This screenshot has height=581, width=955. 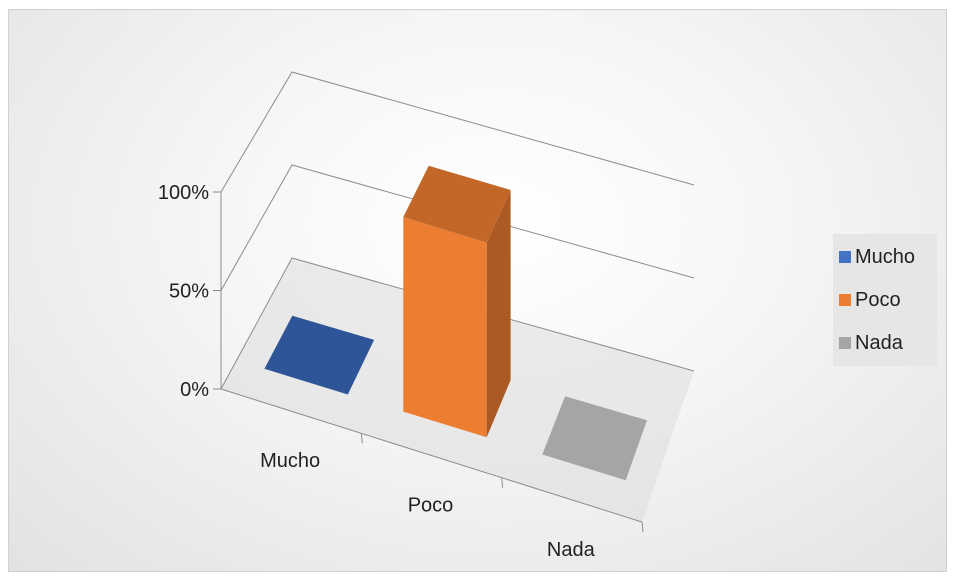 I want to click on legend-item-poco: Poco, so click(x=870, y=300).